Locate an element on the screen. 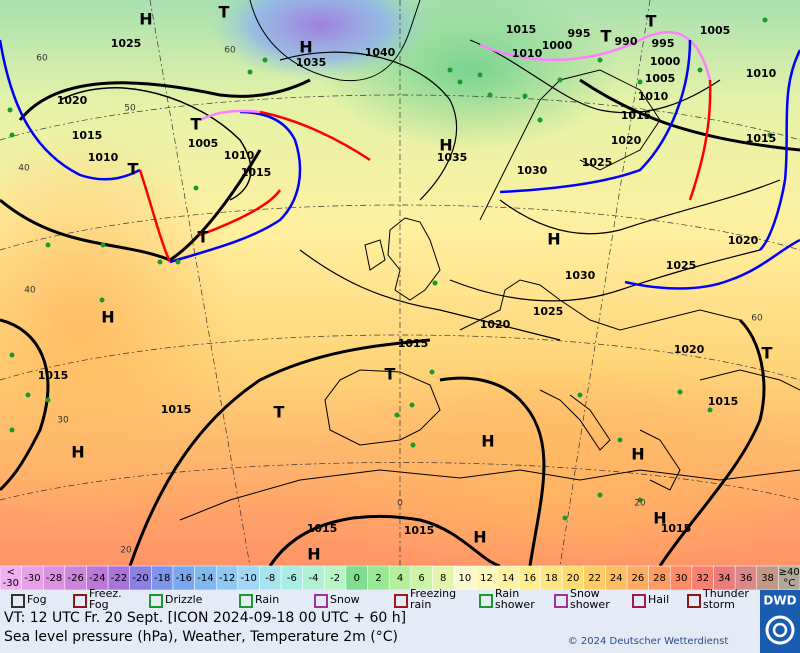 Image resolution: width=800 pixels, height=653 pixels. scale-label: 8 is located at coordinates (443, 578).